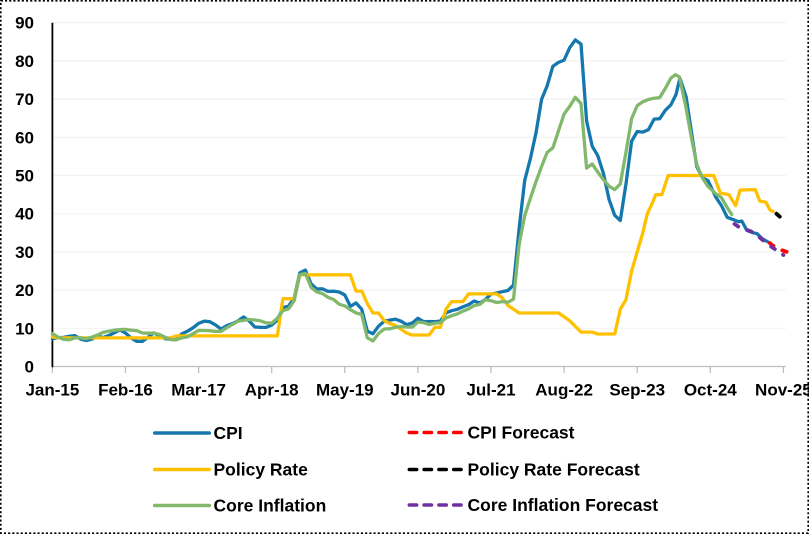 This screenshot has width=809, height=539. What do you see at coordinates (564, 390) in the screenshot?
I see `svg-text: Aug-22` at bounding box center [564, 390].